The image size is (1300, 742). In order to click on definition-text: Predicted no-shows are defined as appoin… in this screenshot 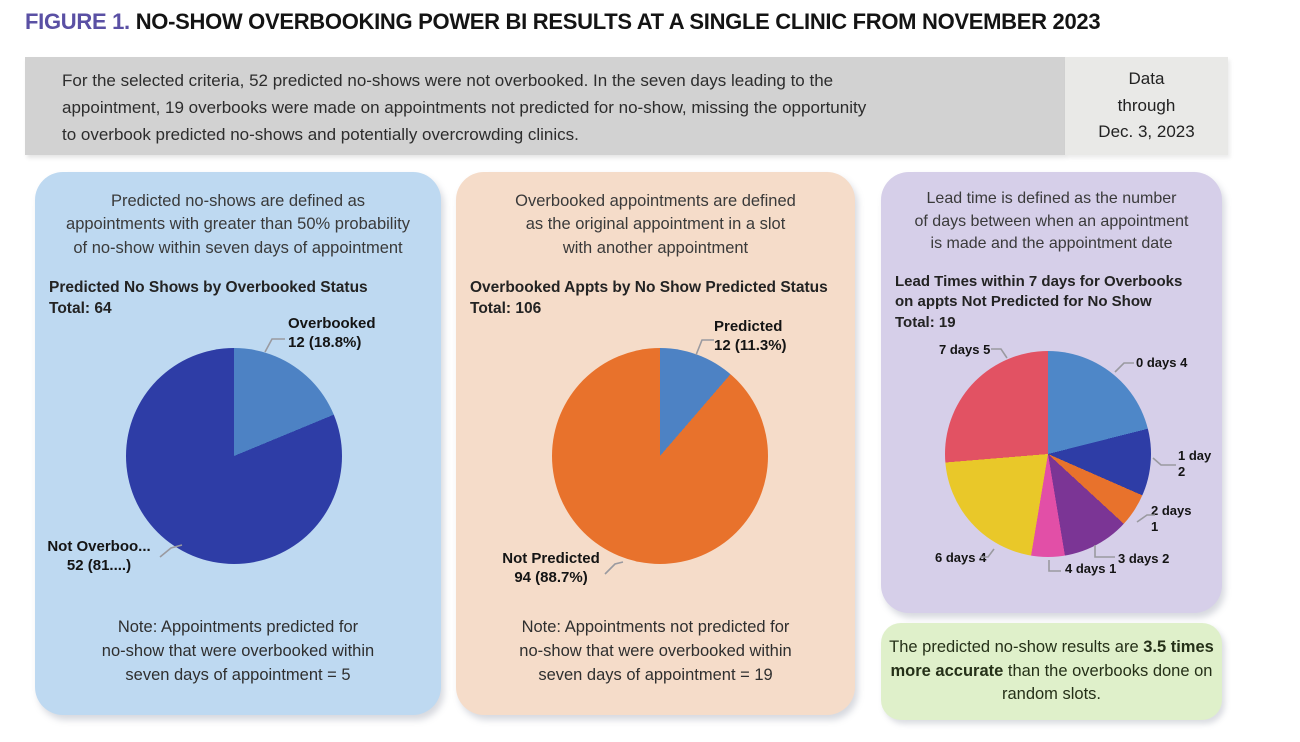, I will do `click(238, 224)`.